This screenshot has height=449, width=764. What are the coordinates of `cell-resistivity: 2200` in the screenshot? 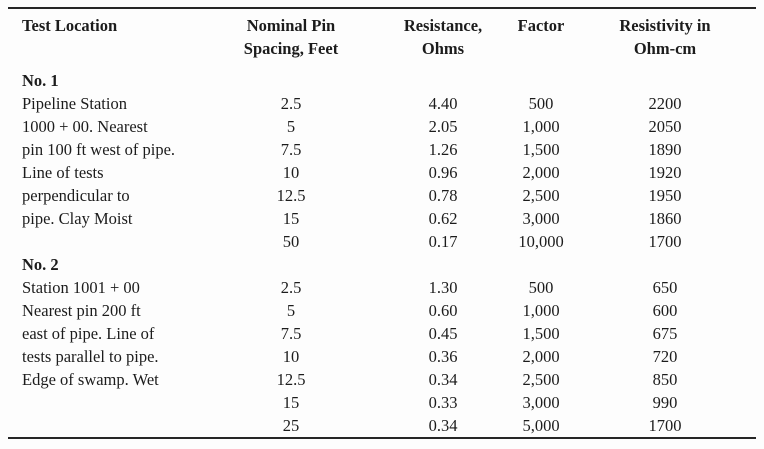 It's located at (665, 103).